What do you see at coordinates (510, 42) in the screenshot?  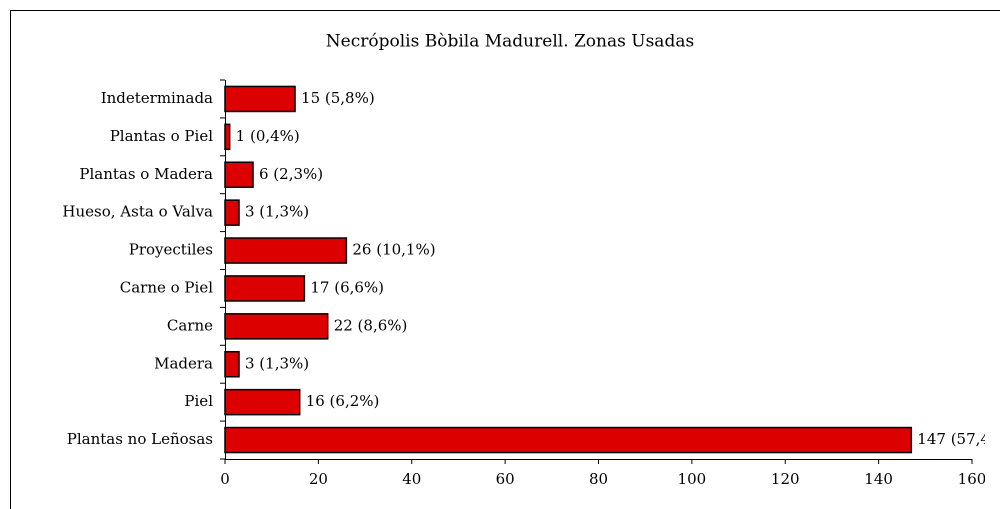 I see `chart-title: Necrópolis Bòbila Madurell. Zonas Usadas` at bounding box center [510, 42].